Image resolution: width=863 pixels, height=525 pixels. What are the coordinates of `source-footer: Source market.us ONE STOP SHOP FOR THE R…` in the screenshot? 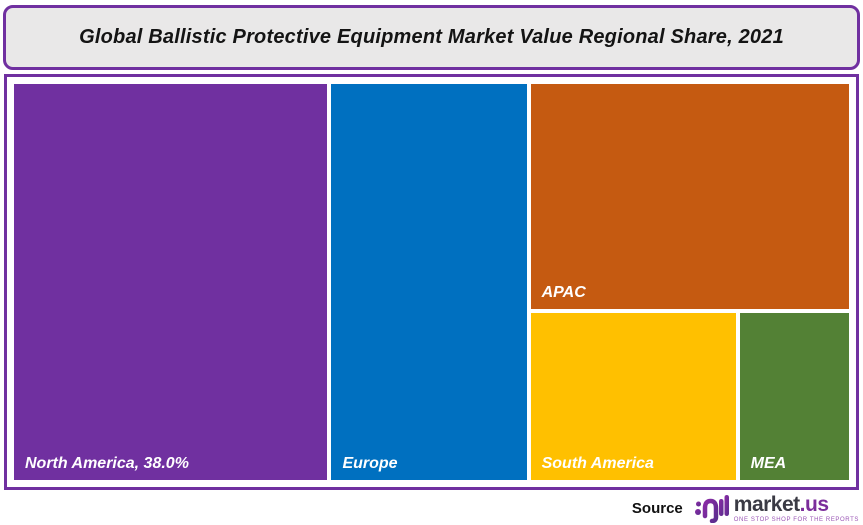 It's located at (429, 508).